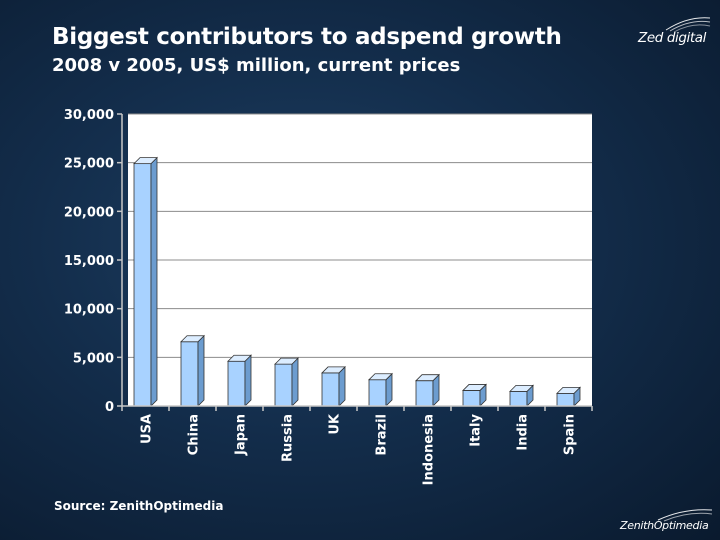 The height and width of the screenshot is (540, 720). Describe the element at coordinates (89, 164) in the screenshot. I see `y-tick-label: 25,000` at that location.